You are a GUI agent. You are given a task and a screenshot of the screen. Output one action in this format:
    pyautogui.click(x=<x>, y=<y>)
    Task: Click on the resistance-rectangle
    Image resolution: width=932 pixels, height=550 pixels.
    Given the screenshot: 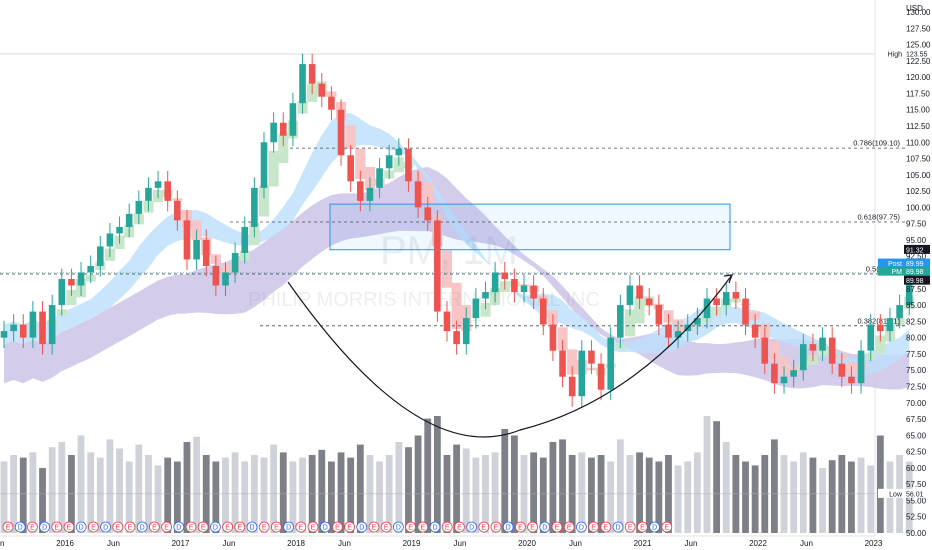 What is the action you would take?
    pyautogui.click(x=530, y=227)
    